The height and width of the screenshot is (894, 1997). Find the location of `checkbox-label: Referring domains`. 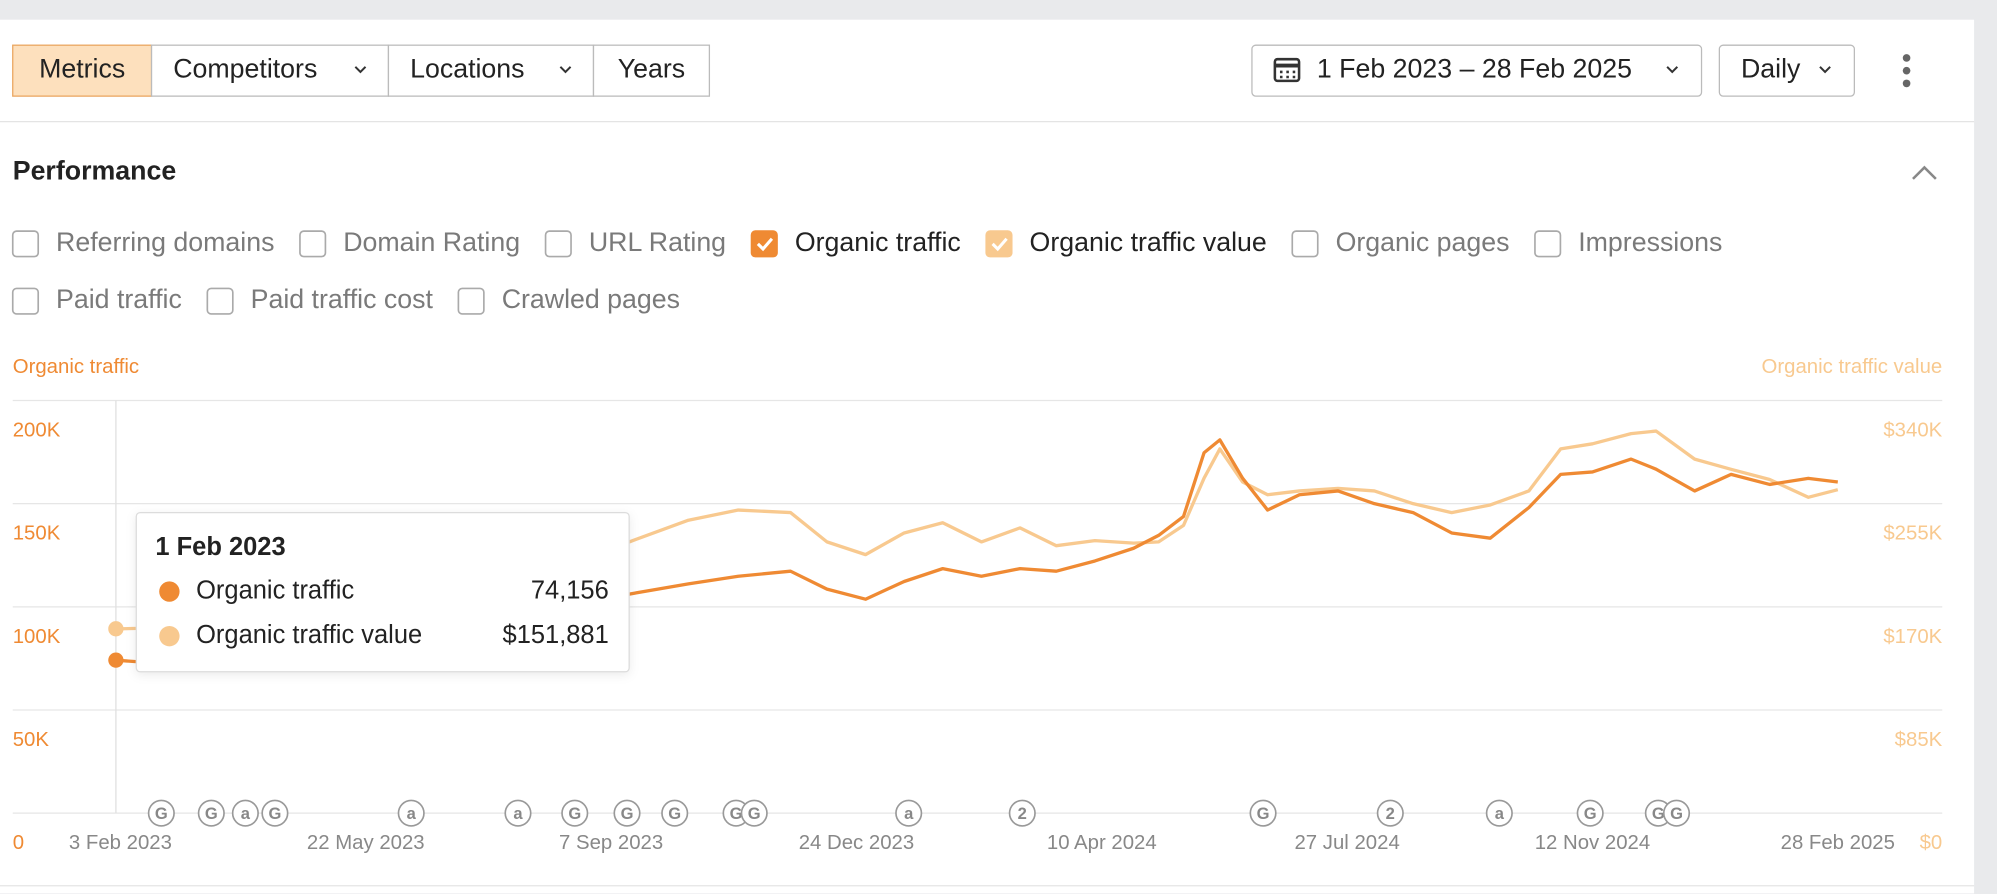

checkbox-label: Referring domains is located at coordinates (165, 242).